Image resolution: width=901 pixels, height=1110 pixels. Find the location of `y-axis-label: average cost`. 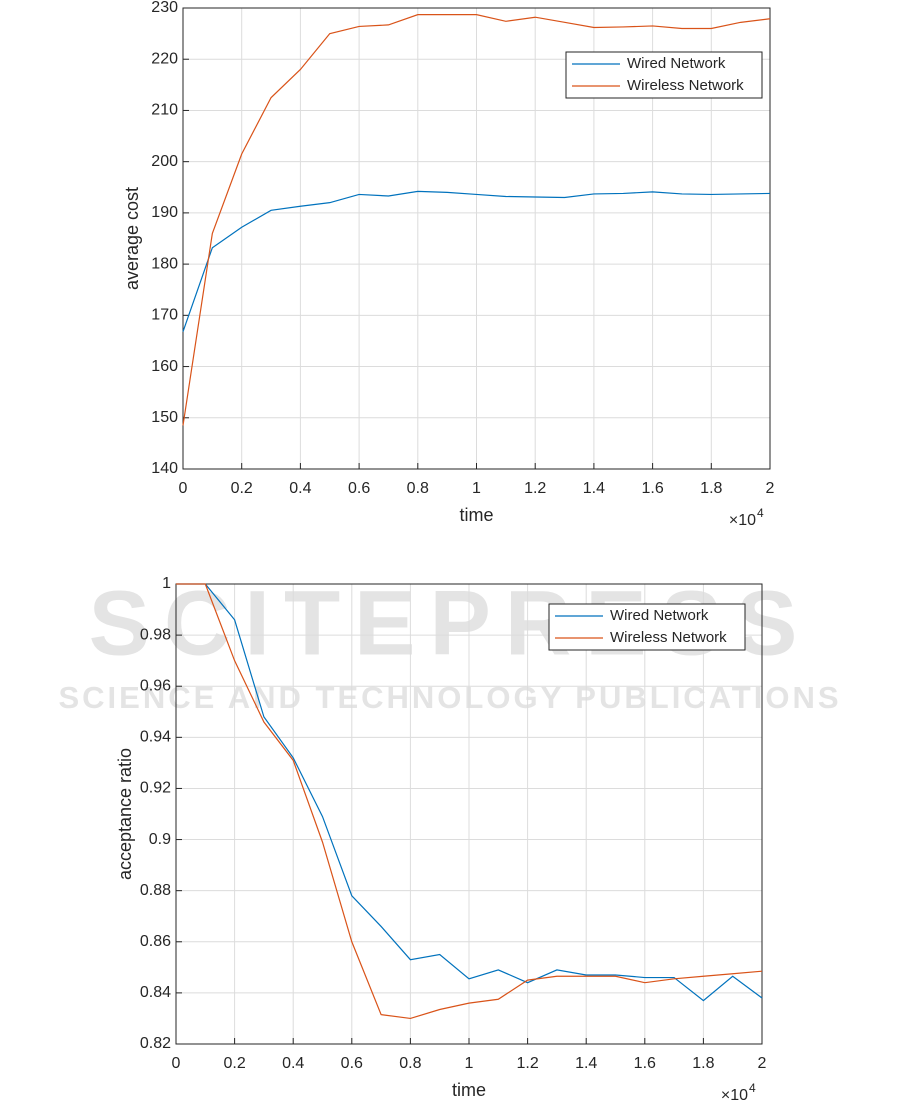

y-axis-label: average cost is located at coordinates (132, 238).